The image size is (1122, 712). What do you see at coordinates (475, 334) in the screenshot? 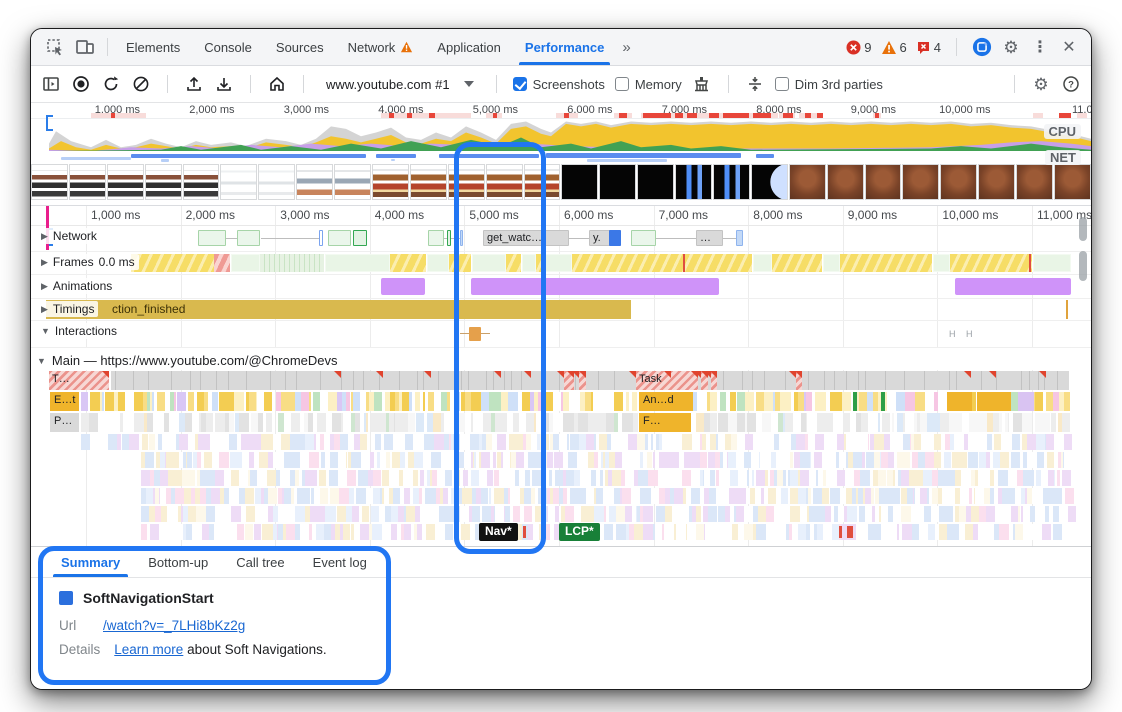
I see `interaction-bar` at bounding box center [475, 334].